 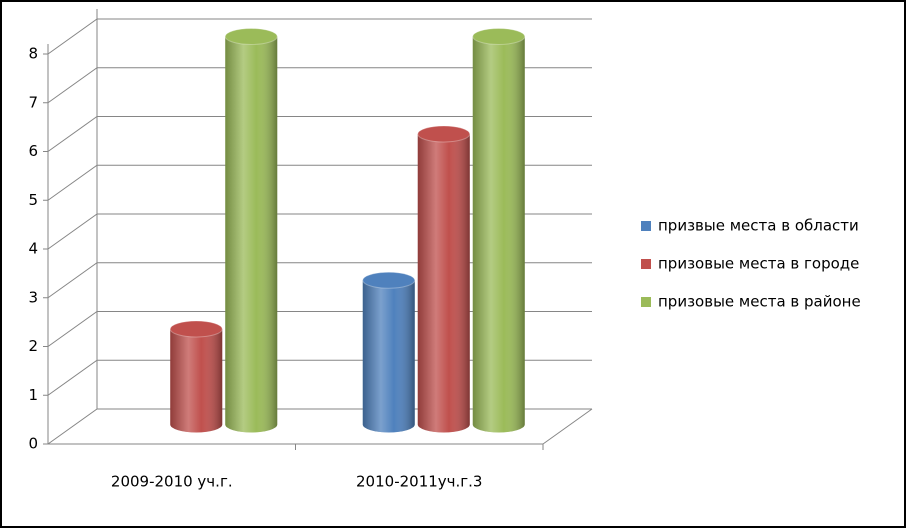 What do you see at coordinates (33, 297) in the screenshot?
I see `y-tick-label: 3` at bounding box center [33, 297].